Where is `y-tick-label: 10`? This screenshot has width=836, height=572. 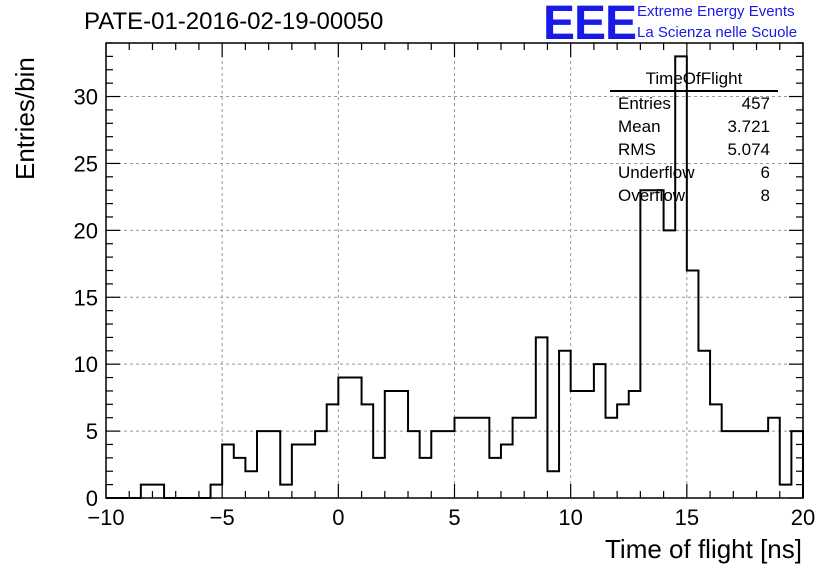 y-tick-label: 10 is located at coordinates (86, 364).